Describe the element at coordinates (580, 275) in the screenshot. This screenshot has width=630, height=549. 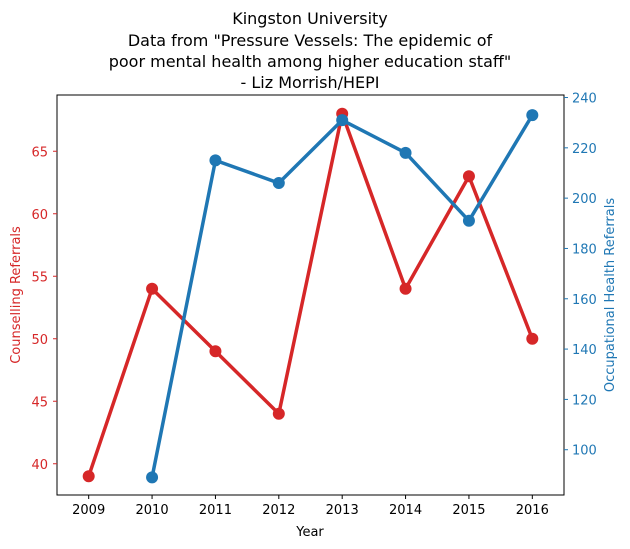
I see `y-axis-right: 100 120 140 160 180 200 220 240` at that location.